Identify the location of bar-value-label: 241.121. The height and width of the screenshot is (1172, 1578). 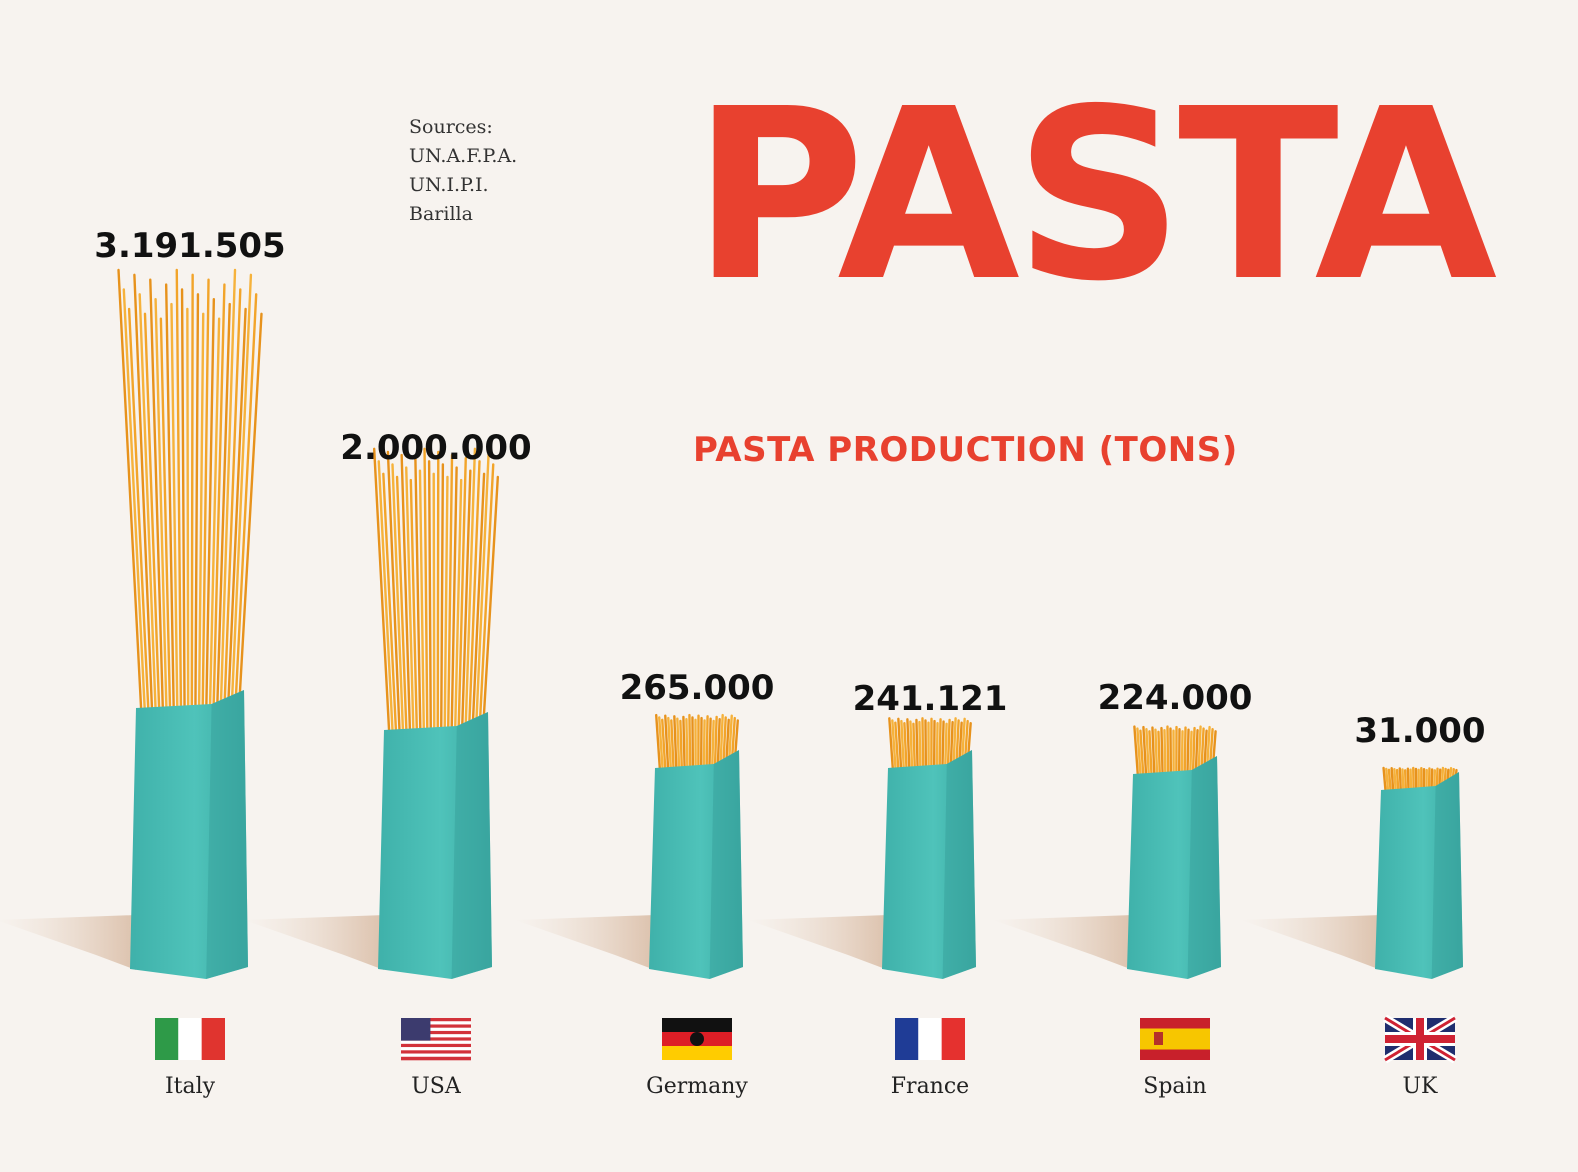
(930, 699).